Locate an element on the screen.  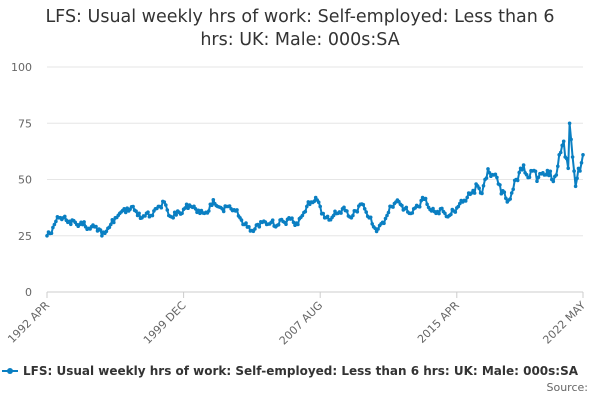
y-tick-label: 75 is located at coordinates (25, 123).